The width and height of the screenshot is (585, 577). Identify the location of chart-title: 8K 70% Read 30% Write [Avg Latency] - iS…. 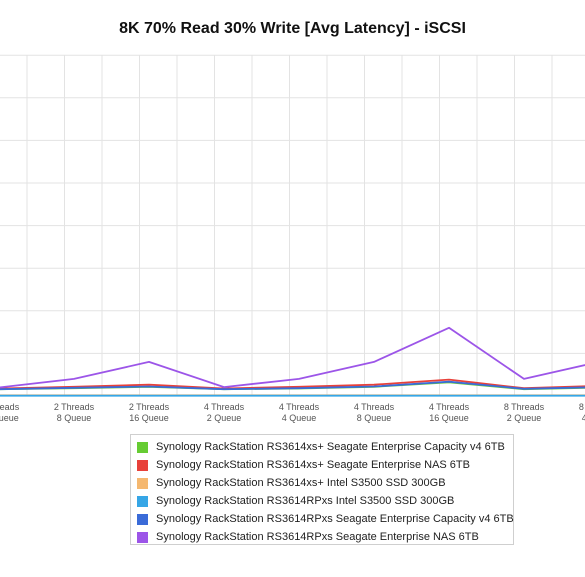
(292, 28).